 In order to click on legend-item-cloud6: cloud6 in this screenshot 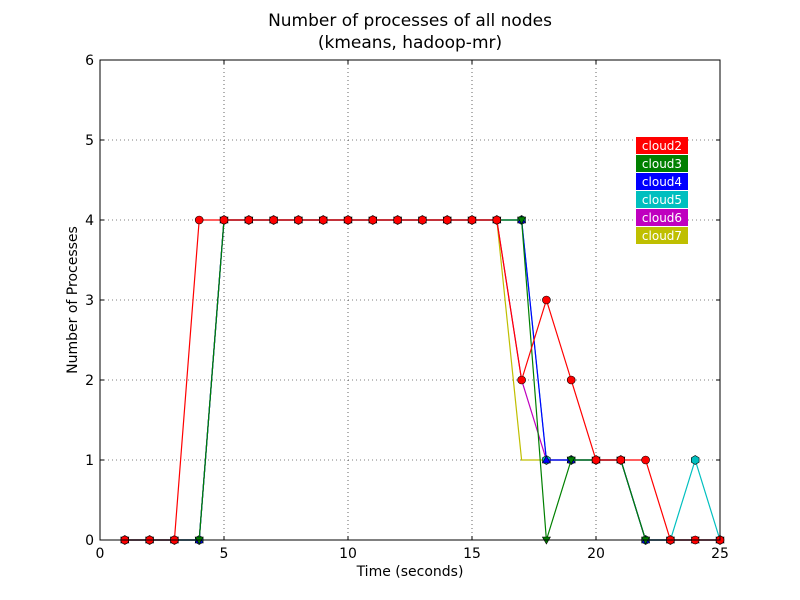, I will do `click(662, 217)`.